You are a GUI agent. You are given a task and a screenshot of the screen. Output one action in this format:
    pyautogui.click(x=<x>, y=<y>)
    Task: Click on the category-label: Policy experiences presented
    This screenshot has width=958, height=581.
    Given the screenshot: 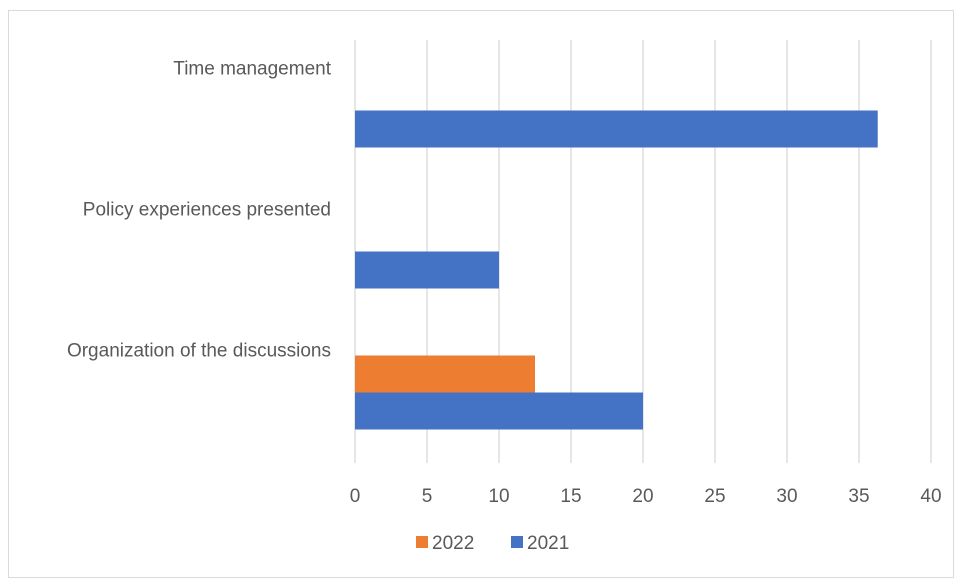 What is the action you would take?
    pyautogui.click(x=207, y=210)
    